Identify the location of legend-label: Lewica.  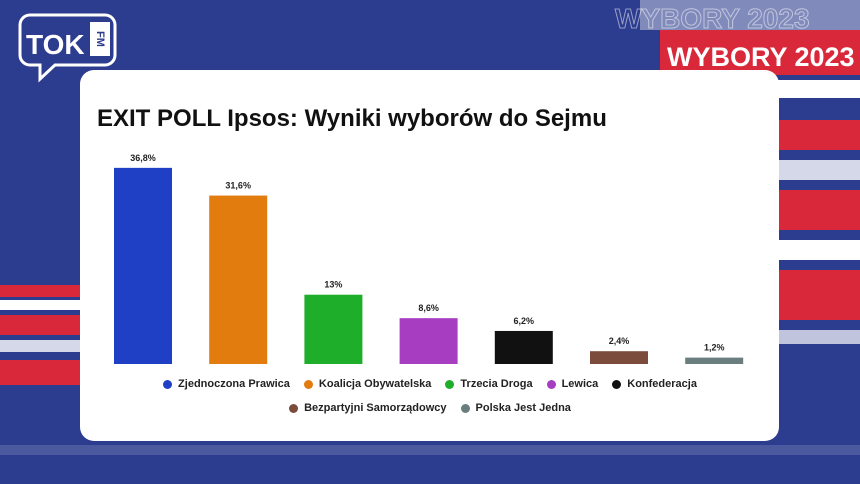
(580, 384).